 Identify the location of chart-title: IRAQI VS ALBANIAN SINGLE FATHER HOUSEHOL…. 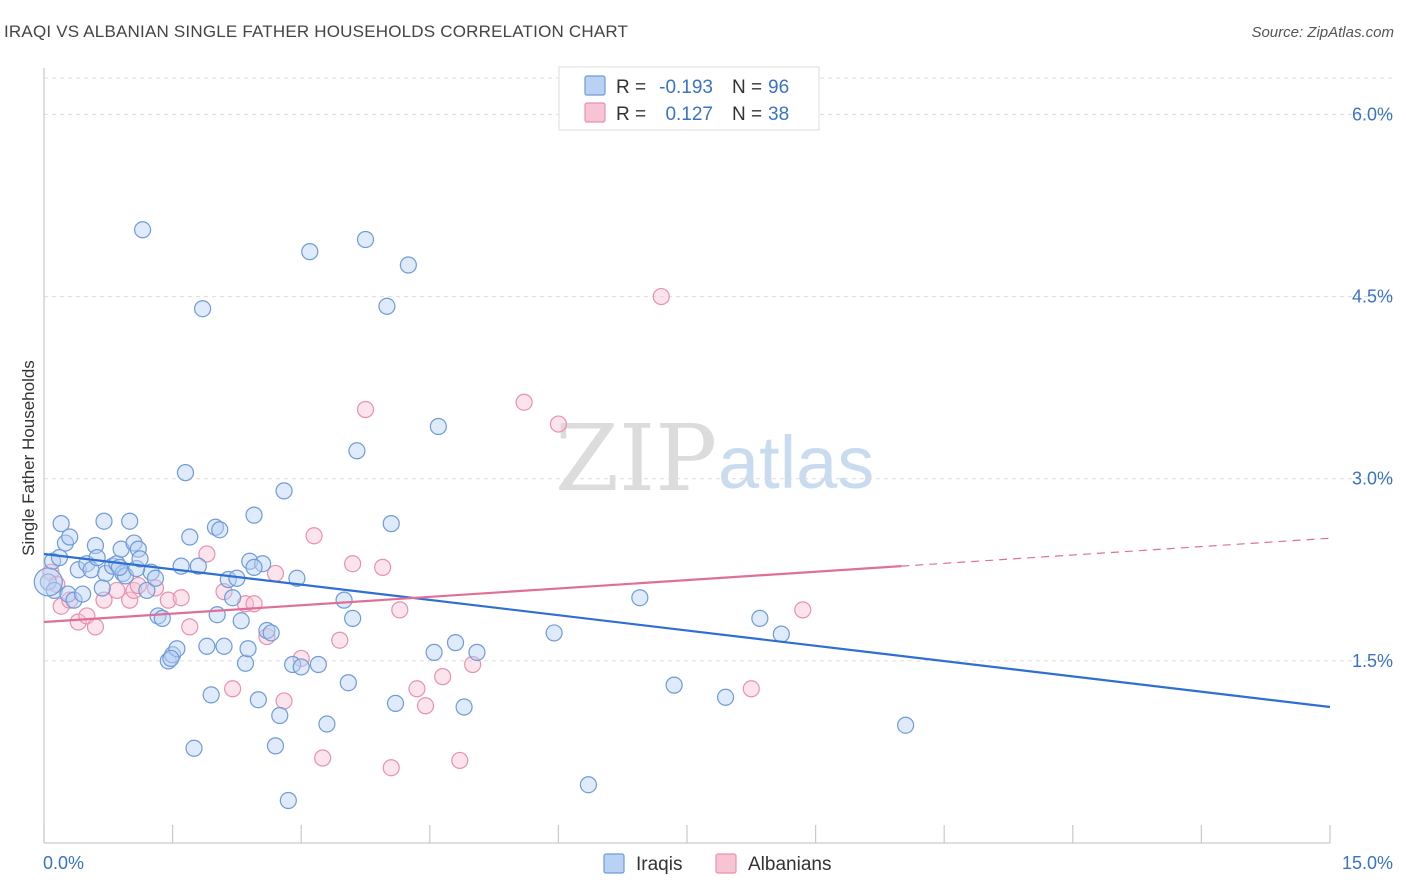
(316, 31).